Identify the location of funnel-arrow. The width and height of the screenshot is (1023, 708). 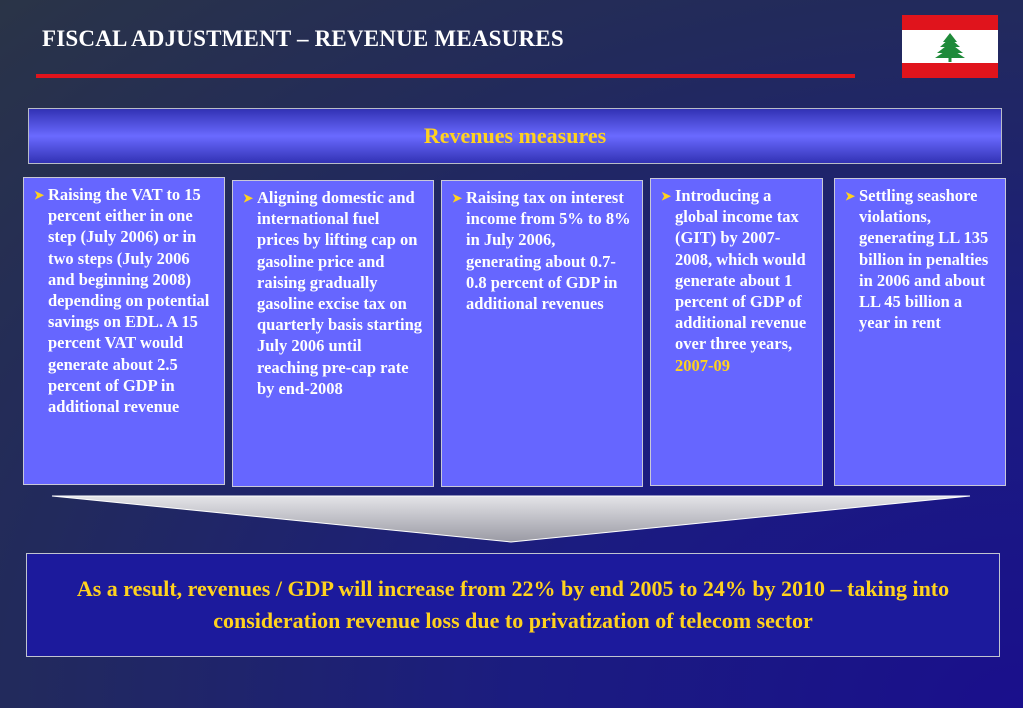
(511, 521).